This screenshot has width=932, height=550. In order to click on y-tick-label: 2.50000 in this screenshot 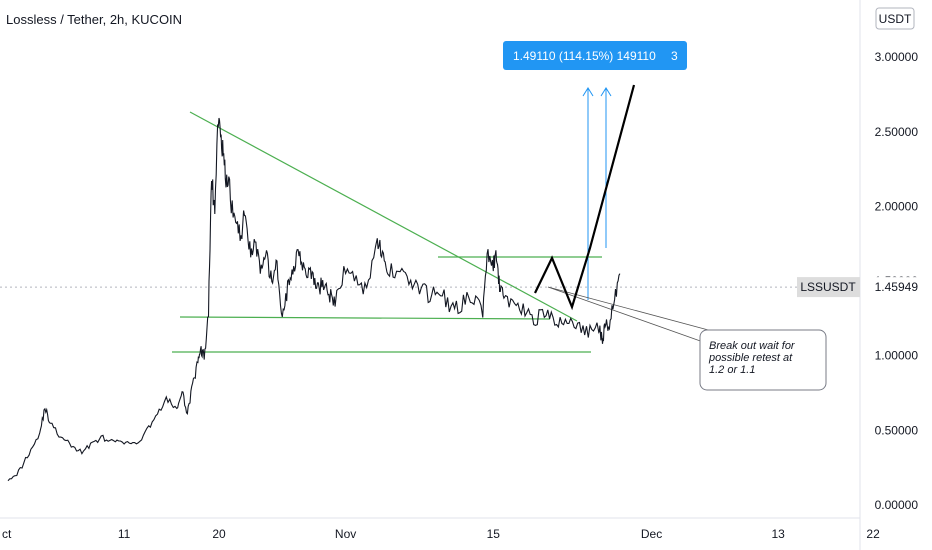, I will do `click(897, 132)`.